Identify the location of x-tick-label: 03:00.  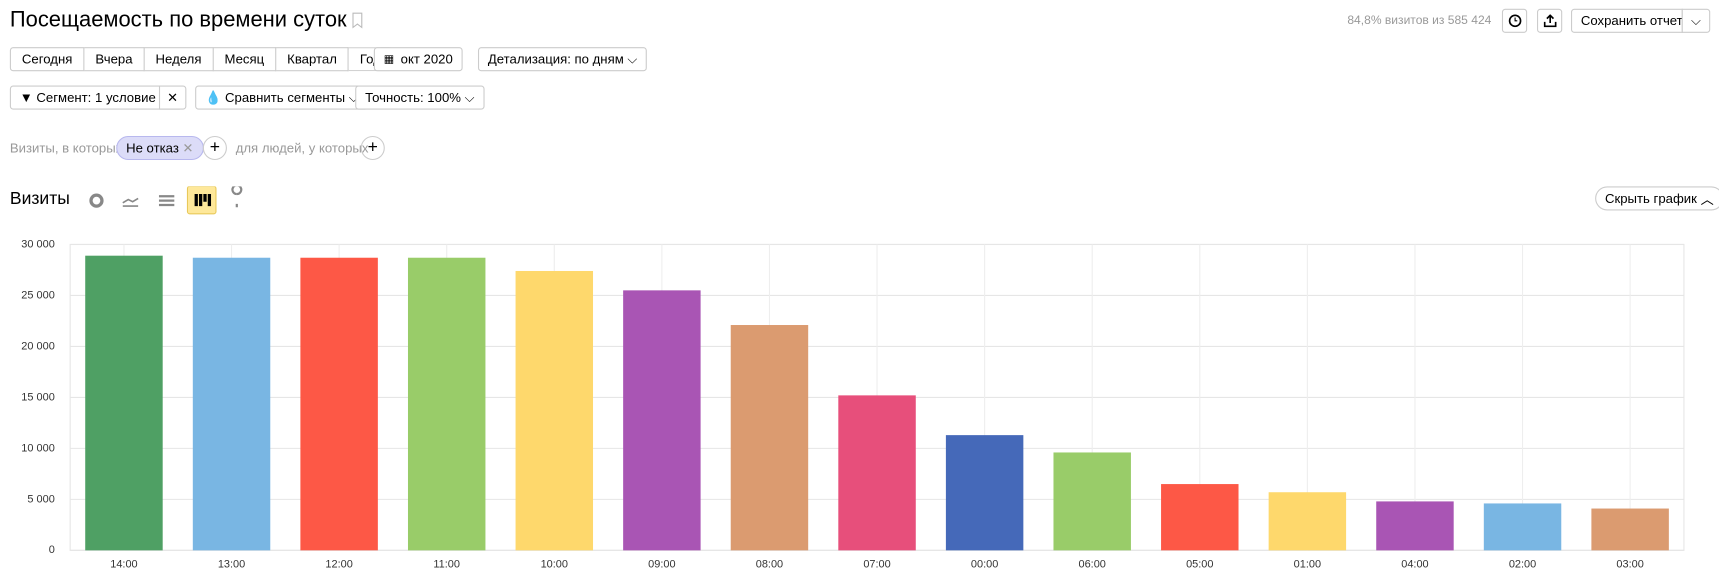
(1629, 564).